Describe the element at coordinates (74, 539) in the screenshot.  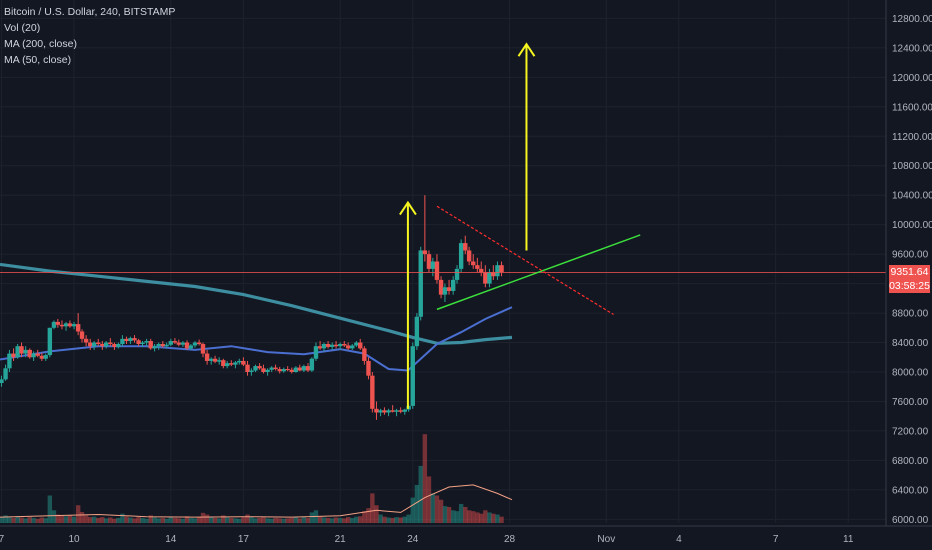
I see `x-tick-label: 10` at that location.